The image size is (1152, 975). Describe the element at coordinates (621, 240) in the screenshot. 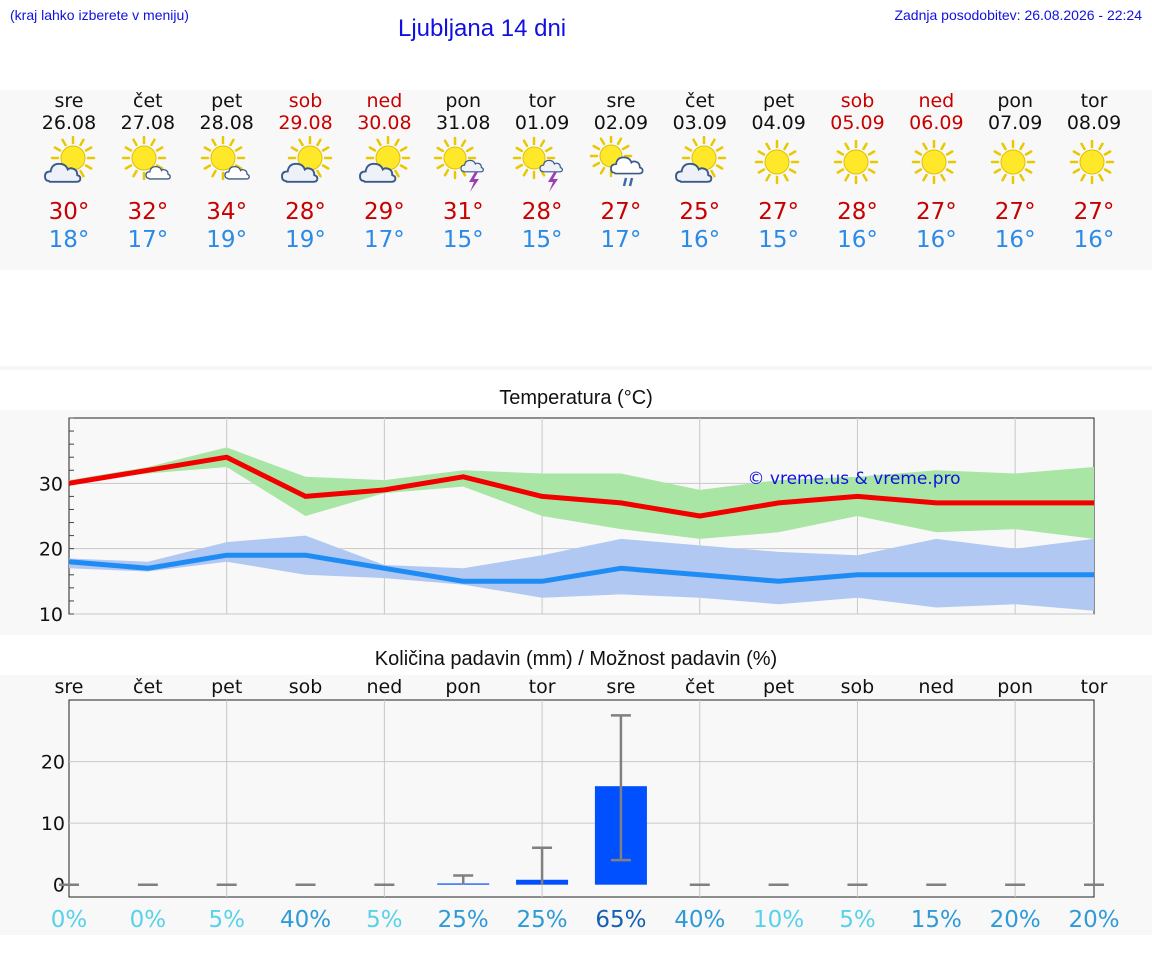

I see `min-temperature: 17°` at that location.